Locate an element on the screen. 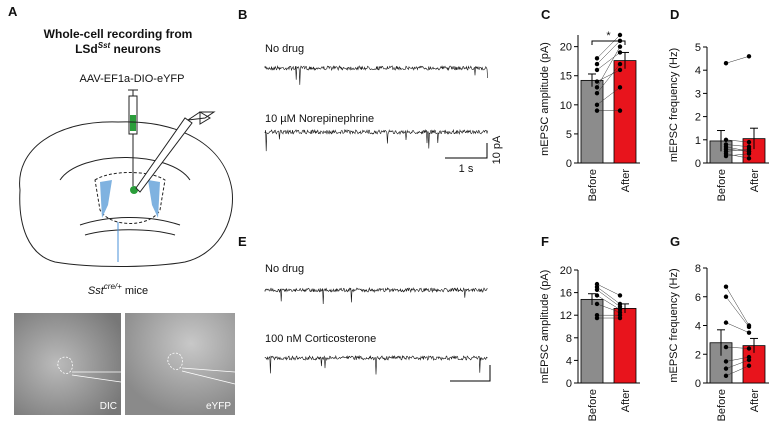 This screenshot has height=426, width=784. title-sup: Sst is located at coordinates (104, 45).